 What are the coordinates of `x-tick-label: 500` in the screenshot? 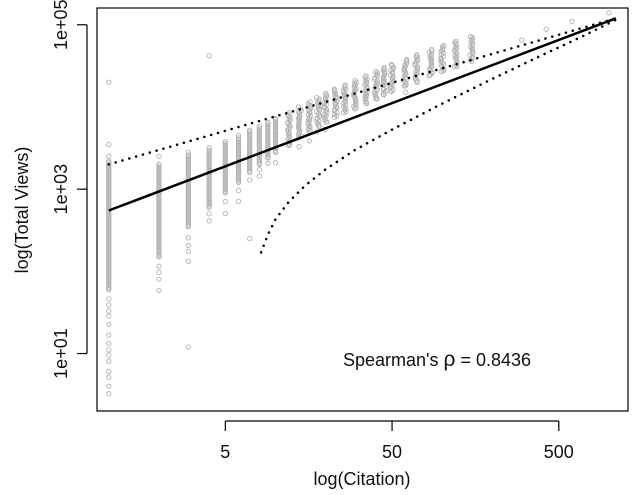 It's located at (559, 452).